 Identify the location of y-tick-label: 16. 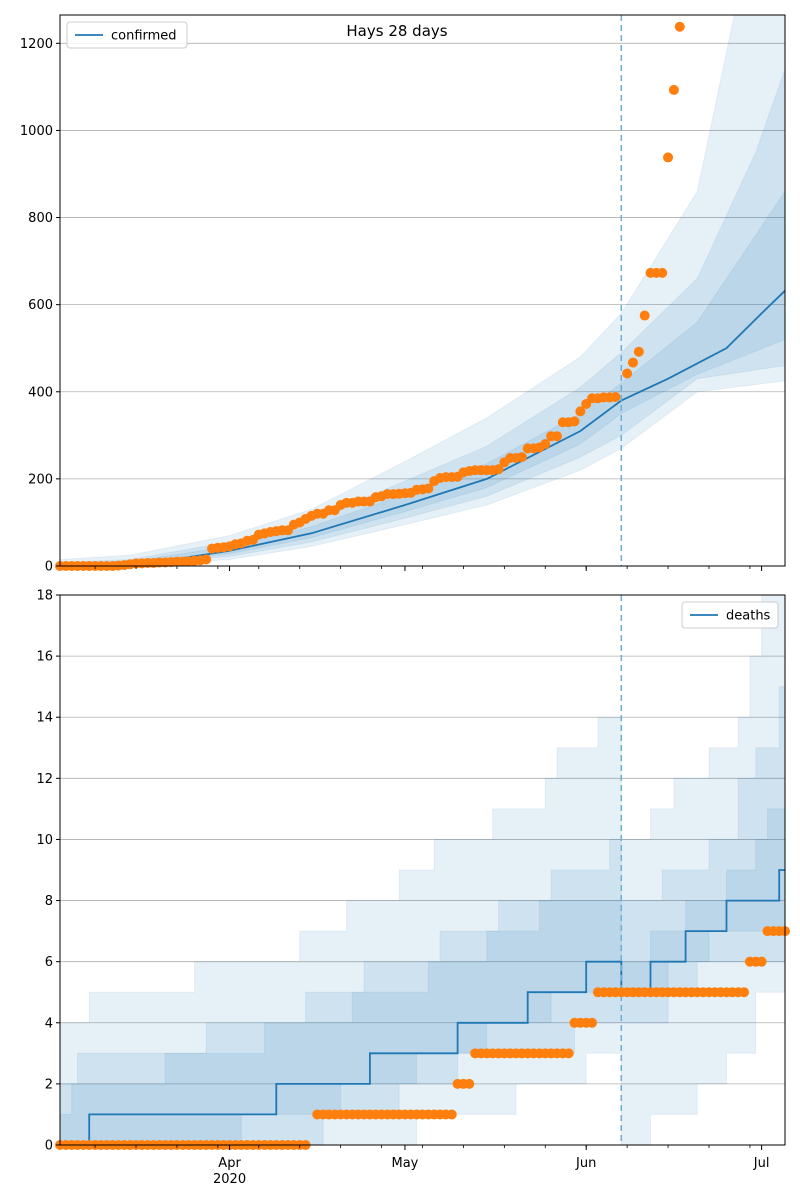
(44, 657).